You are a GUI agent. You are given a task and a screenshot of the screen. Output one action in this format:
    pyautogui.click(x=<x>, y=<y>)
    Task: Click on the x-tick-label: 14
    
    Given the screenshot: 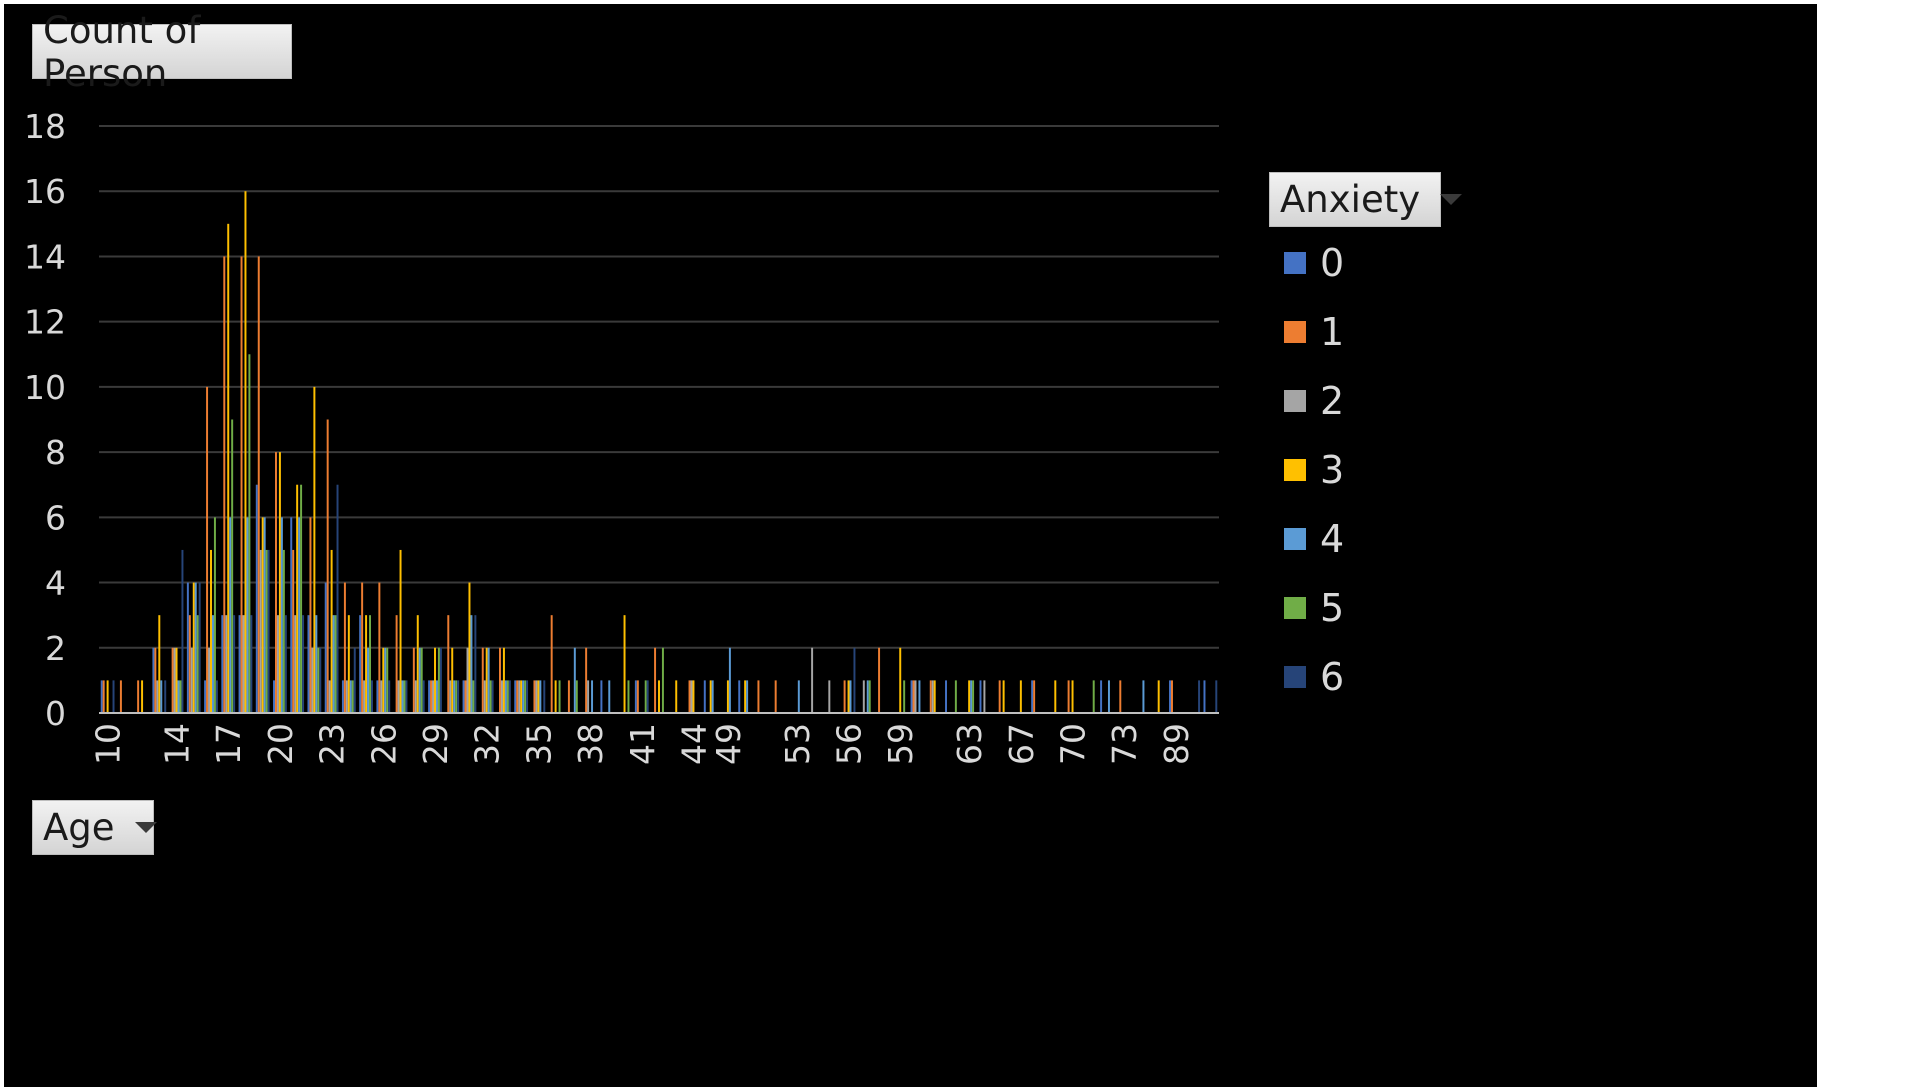 What is the action you would take?
    pyautogui.click(x=177, y=744)
    